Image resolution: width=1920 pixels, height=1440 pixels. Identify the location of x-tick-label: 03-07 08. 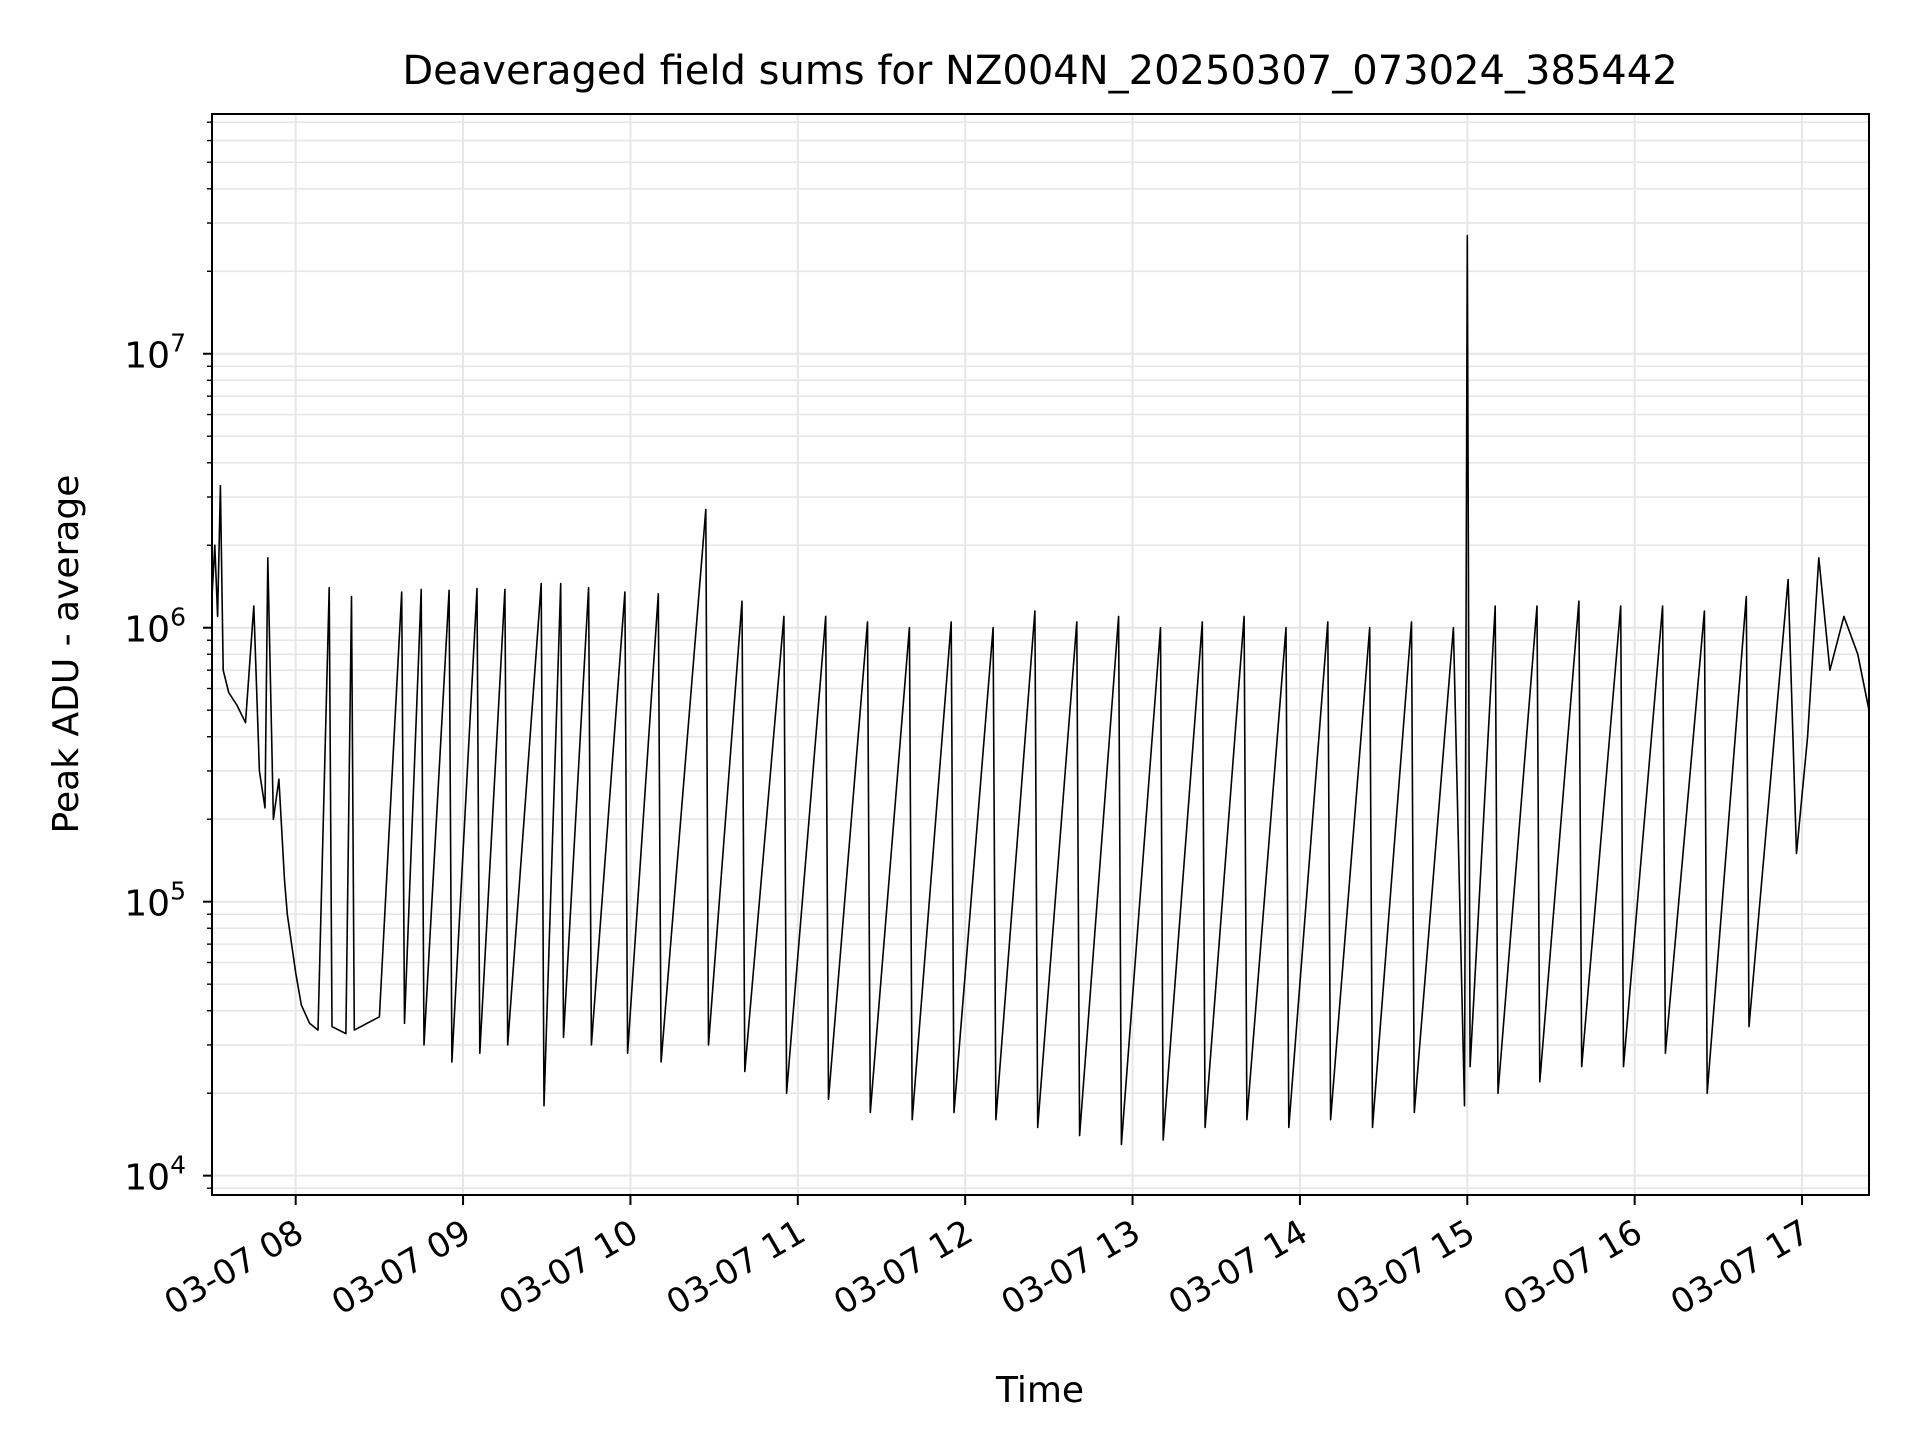
(234, 1267).